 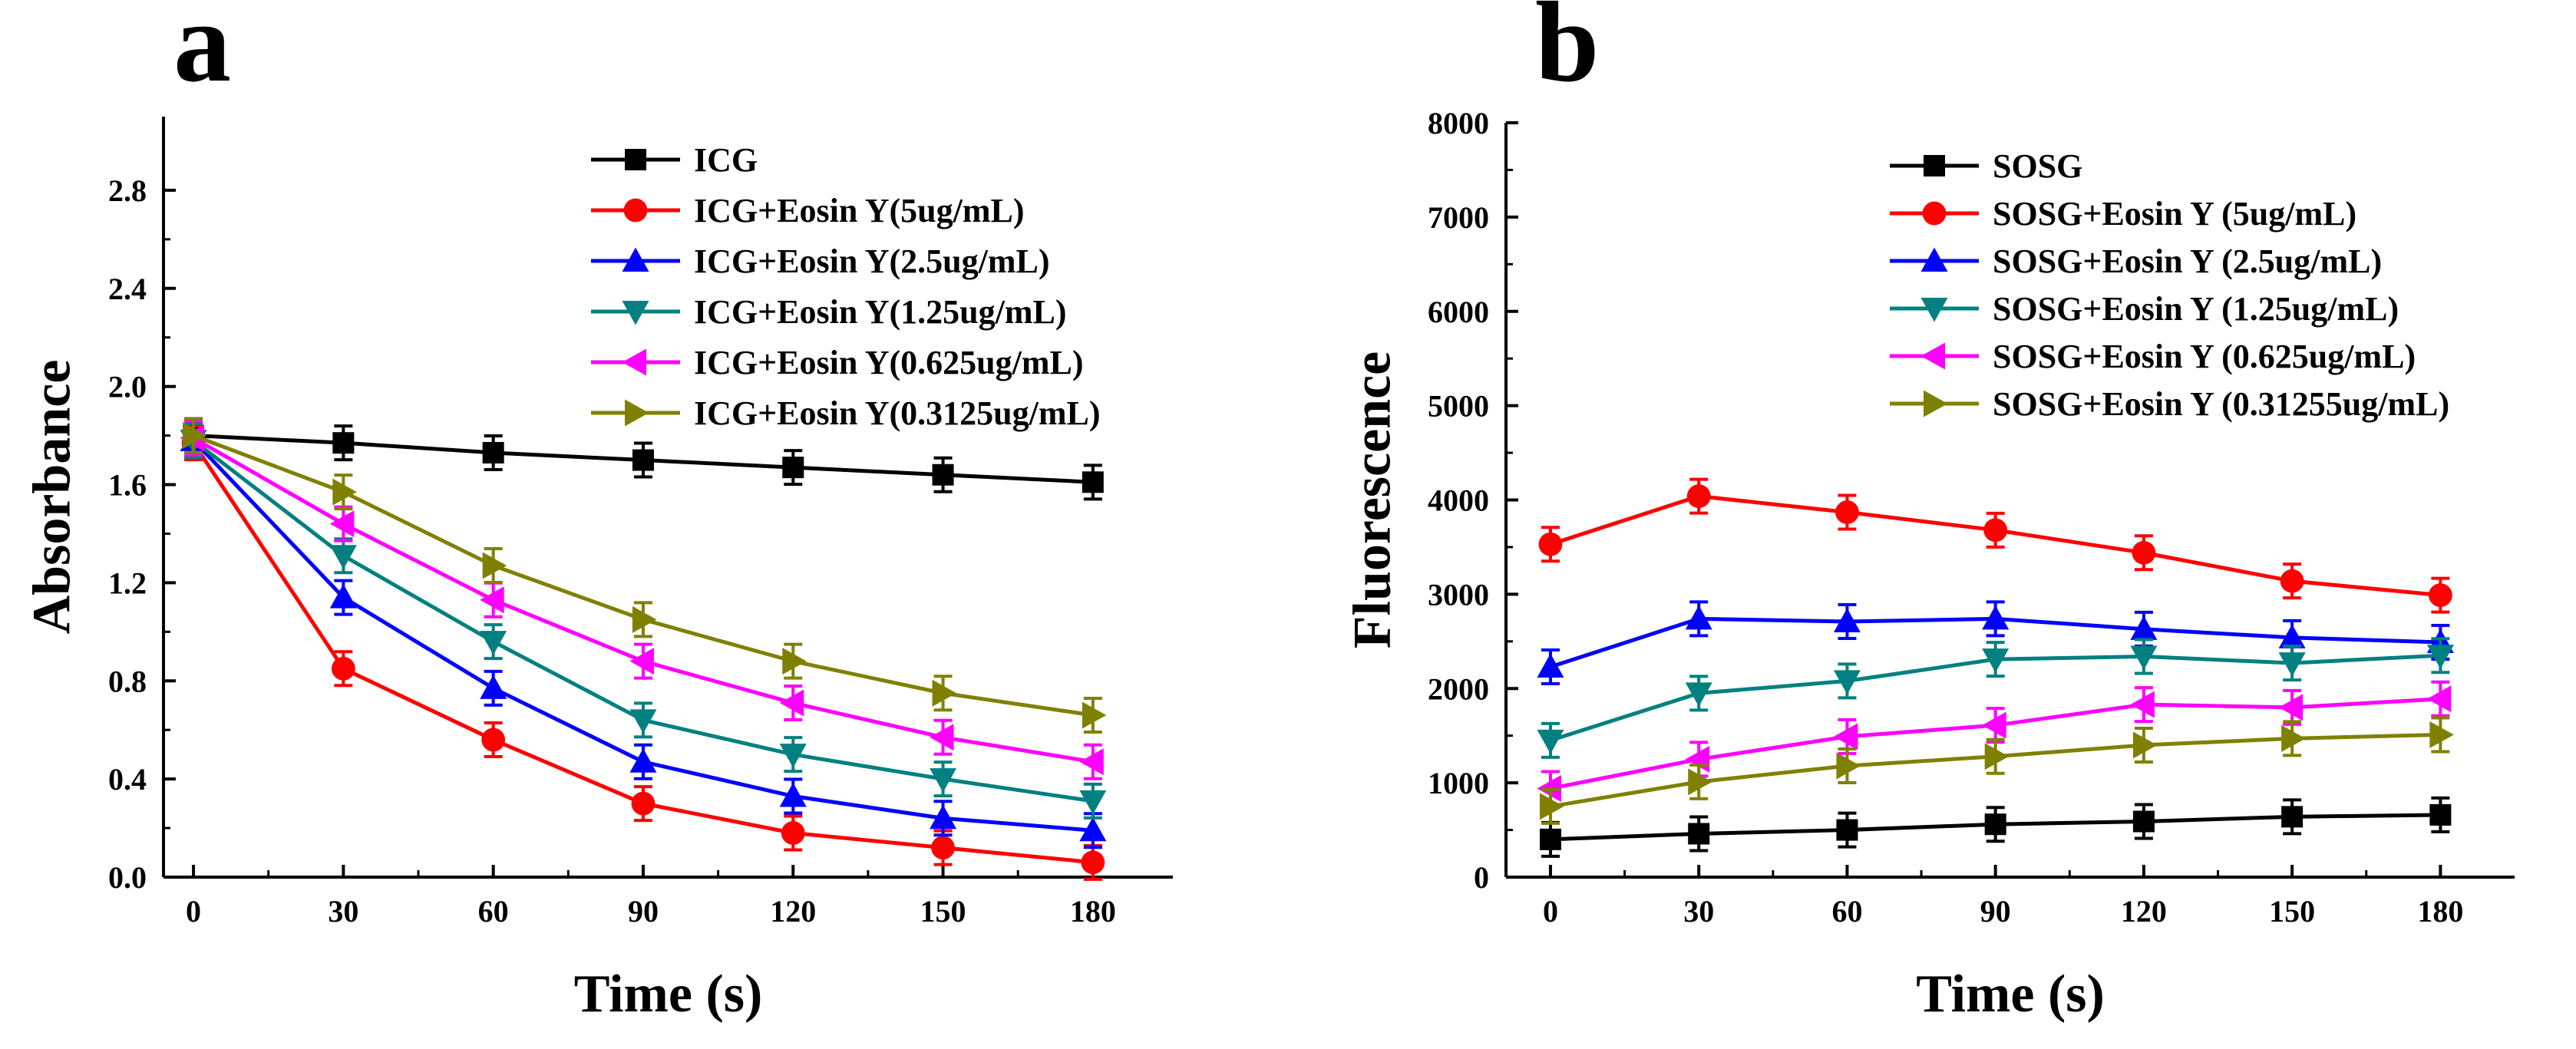 What do you see at coordinates (2292, 911) in the screenshot?
I see `x-tick-label: 150` at bounding box center [2292, 911].